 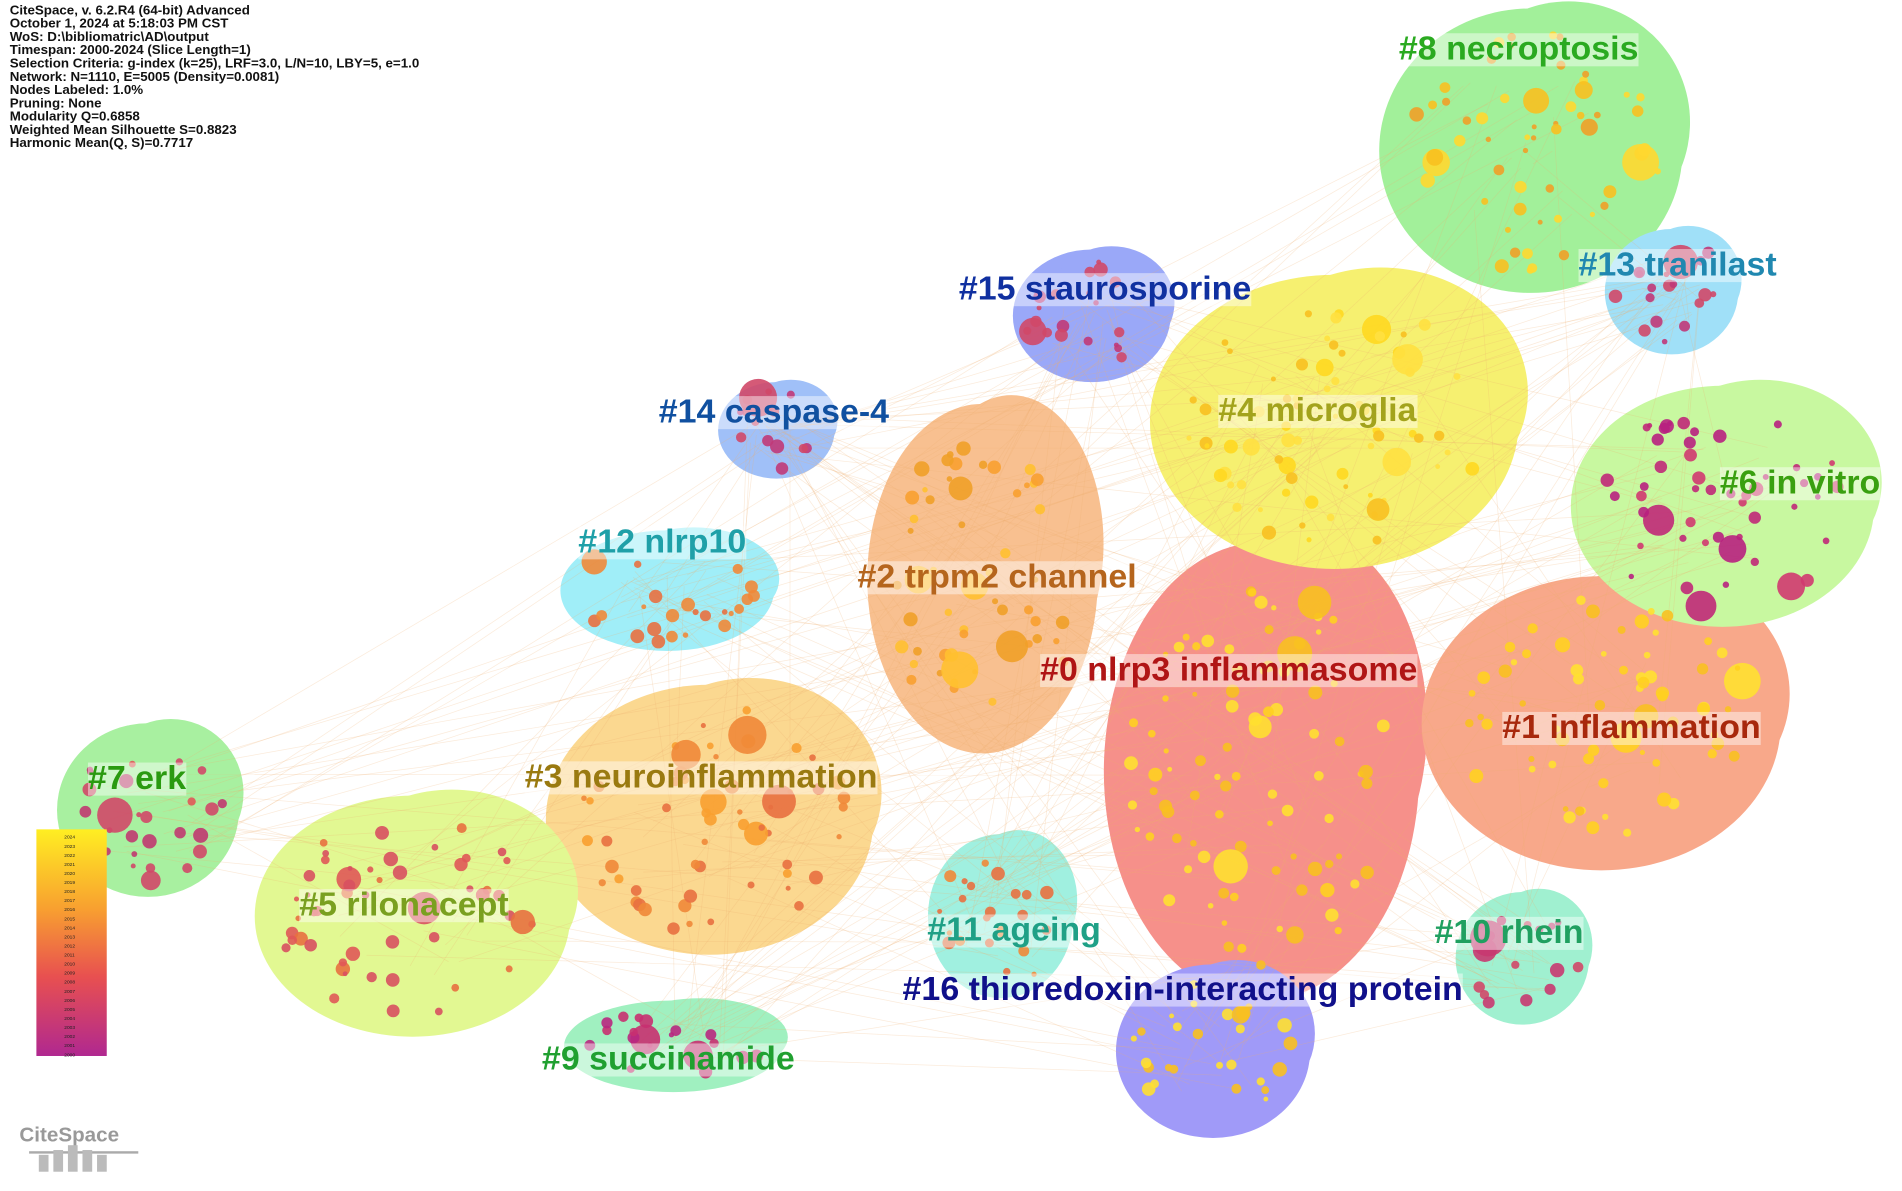 I want to click on info-line: Pruning: None, so click(x=56, y=102).